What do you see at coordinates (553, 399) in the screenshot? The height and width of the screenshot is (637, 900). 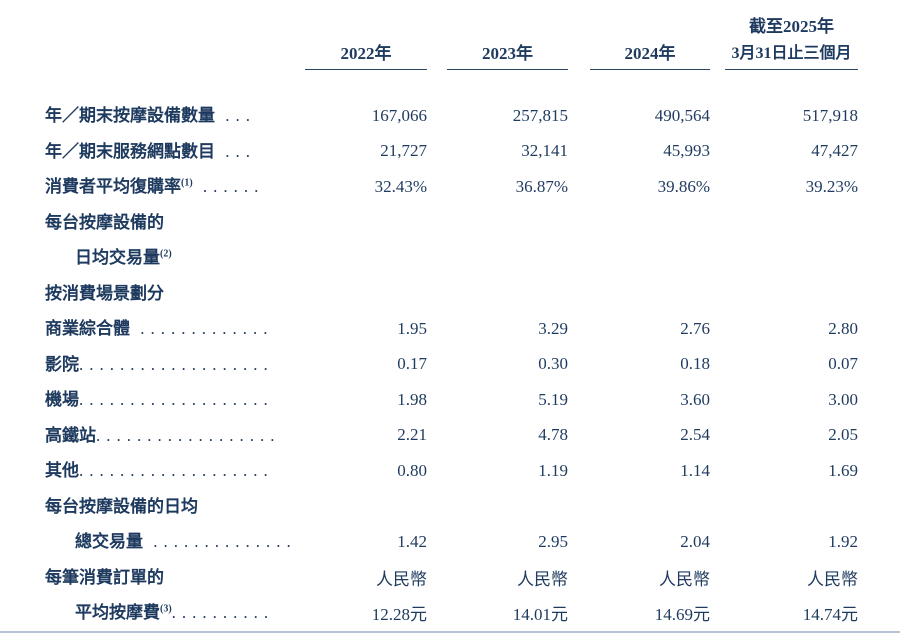 I see `value-cell: 5.19` at bounding box center [553, 399].